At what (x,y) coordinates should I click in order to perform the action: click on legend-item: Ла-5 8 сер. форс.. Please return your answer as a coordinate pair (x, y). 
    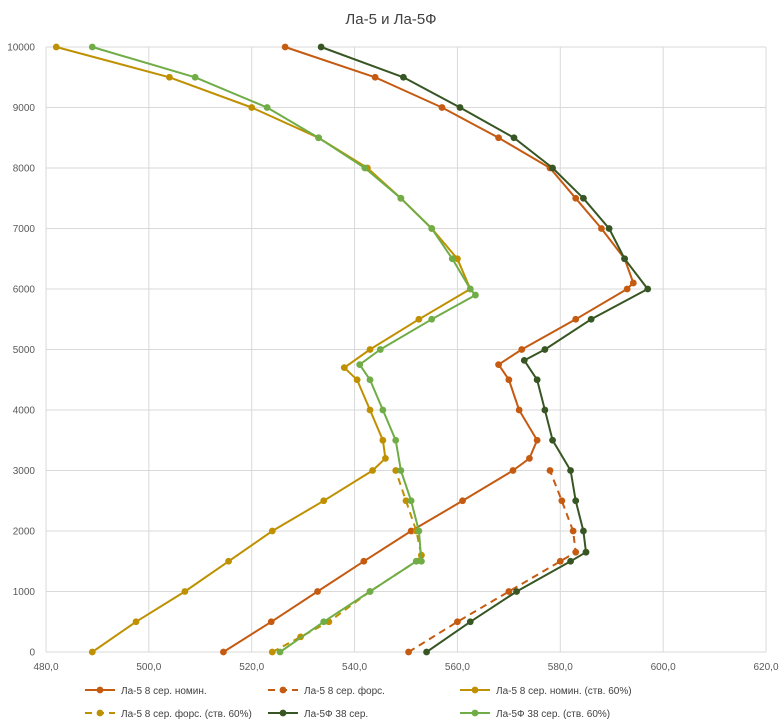
    Looking at the image, I should click on (326, 691).